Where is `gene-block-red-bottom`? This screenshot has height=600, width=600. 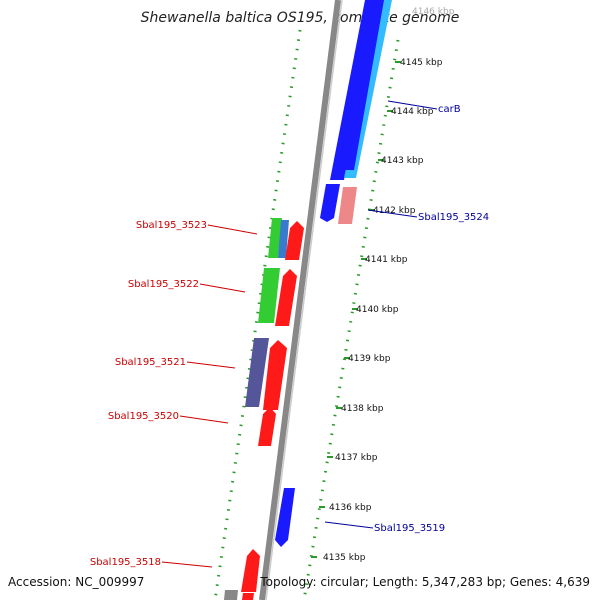
gene-block-red-bottom is located at coordinates (248, 596).